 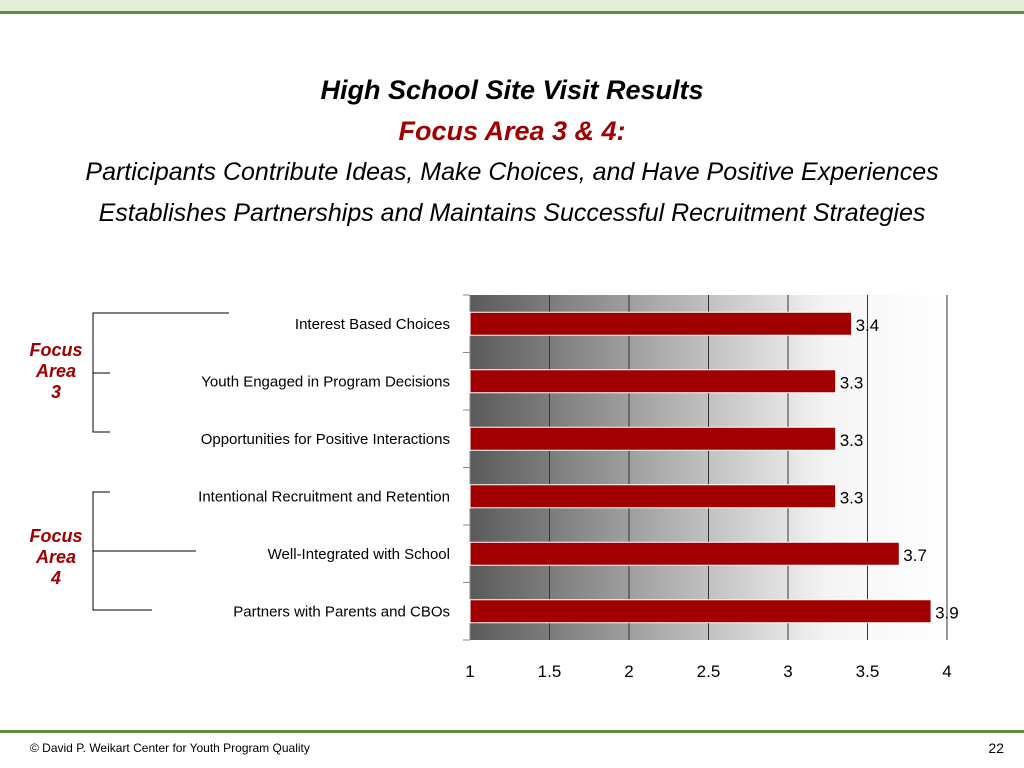 What do you see at coordinates (628, 671) in the screenshot?
I see `x-tick-label: 2` at bounding box center [628, 671].